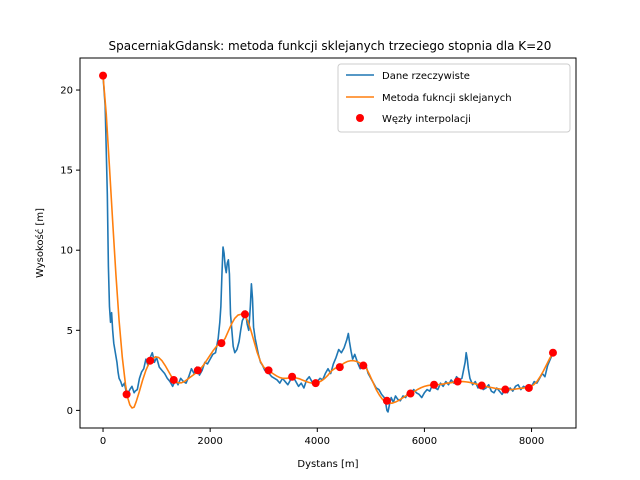 The width and height of the screenshot is (640, 480). Describe the element at coordinates (426, 76) in the screenshot. I see `legend-label-dane-rzeczywiste: Dane rzeczywiste` at that location.